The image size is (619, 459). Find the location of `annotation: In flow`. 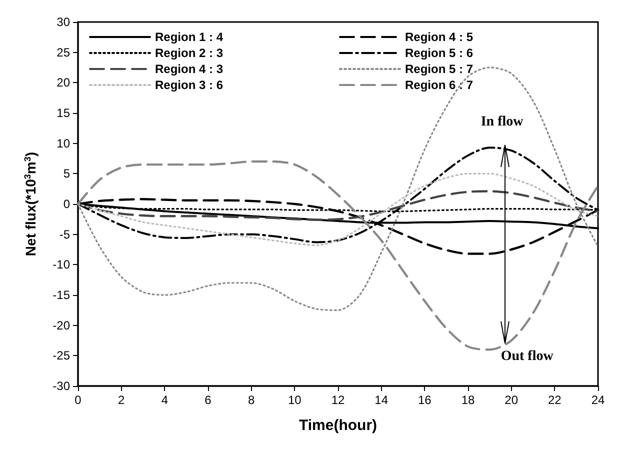

annotation: In flow is located at coordinates (502, 122).